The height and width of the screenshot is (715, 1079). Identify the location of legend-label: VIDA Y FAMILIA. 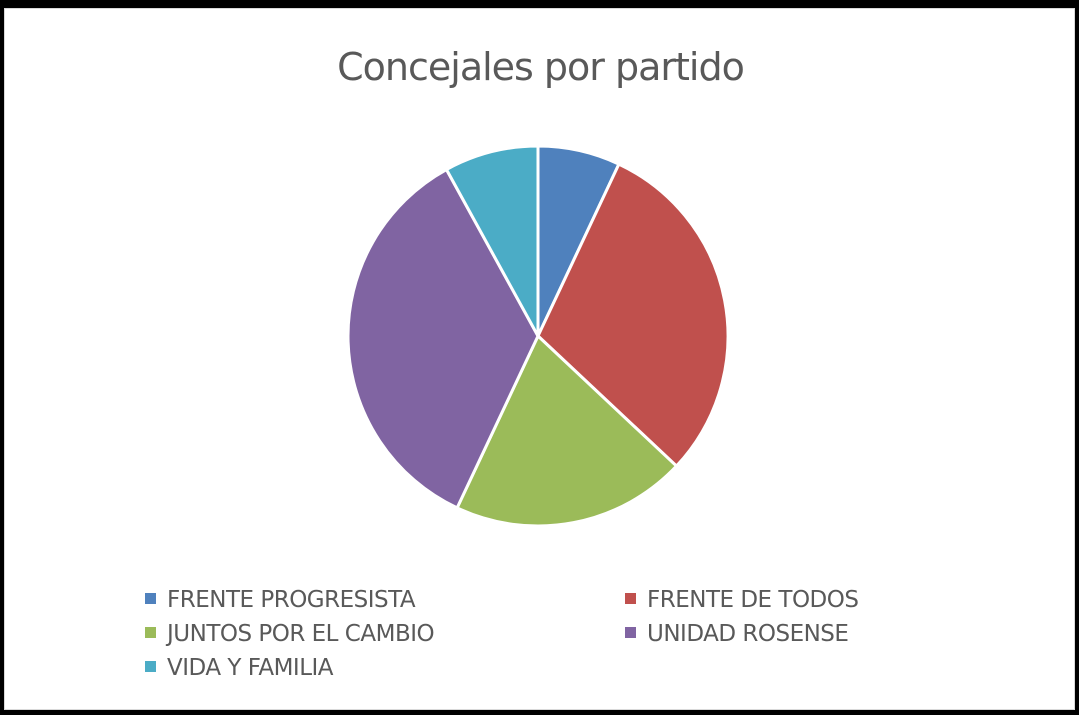
(250, 668).